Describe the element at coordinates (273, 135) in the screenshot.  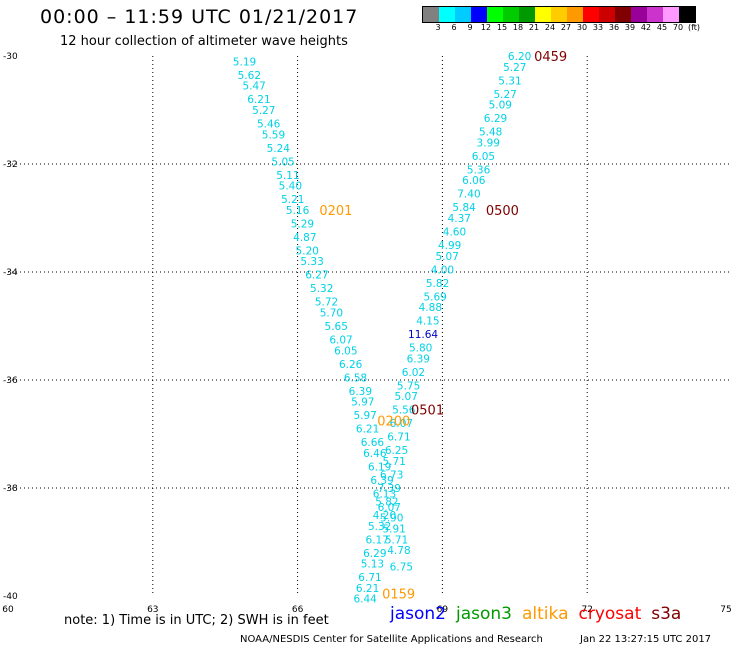
I see `wave-height-label: 5.59` at that location.